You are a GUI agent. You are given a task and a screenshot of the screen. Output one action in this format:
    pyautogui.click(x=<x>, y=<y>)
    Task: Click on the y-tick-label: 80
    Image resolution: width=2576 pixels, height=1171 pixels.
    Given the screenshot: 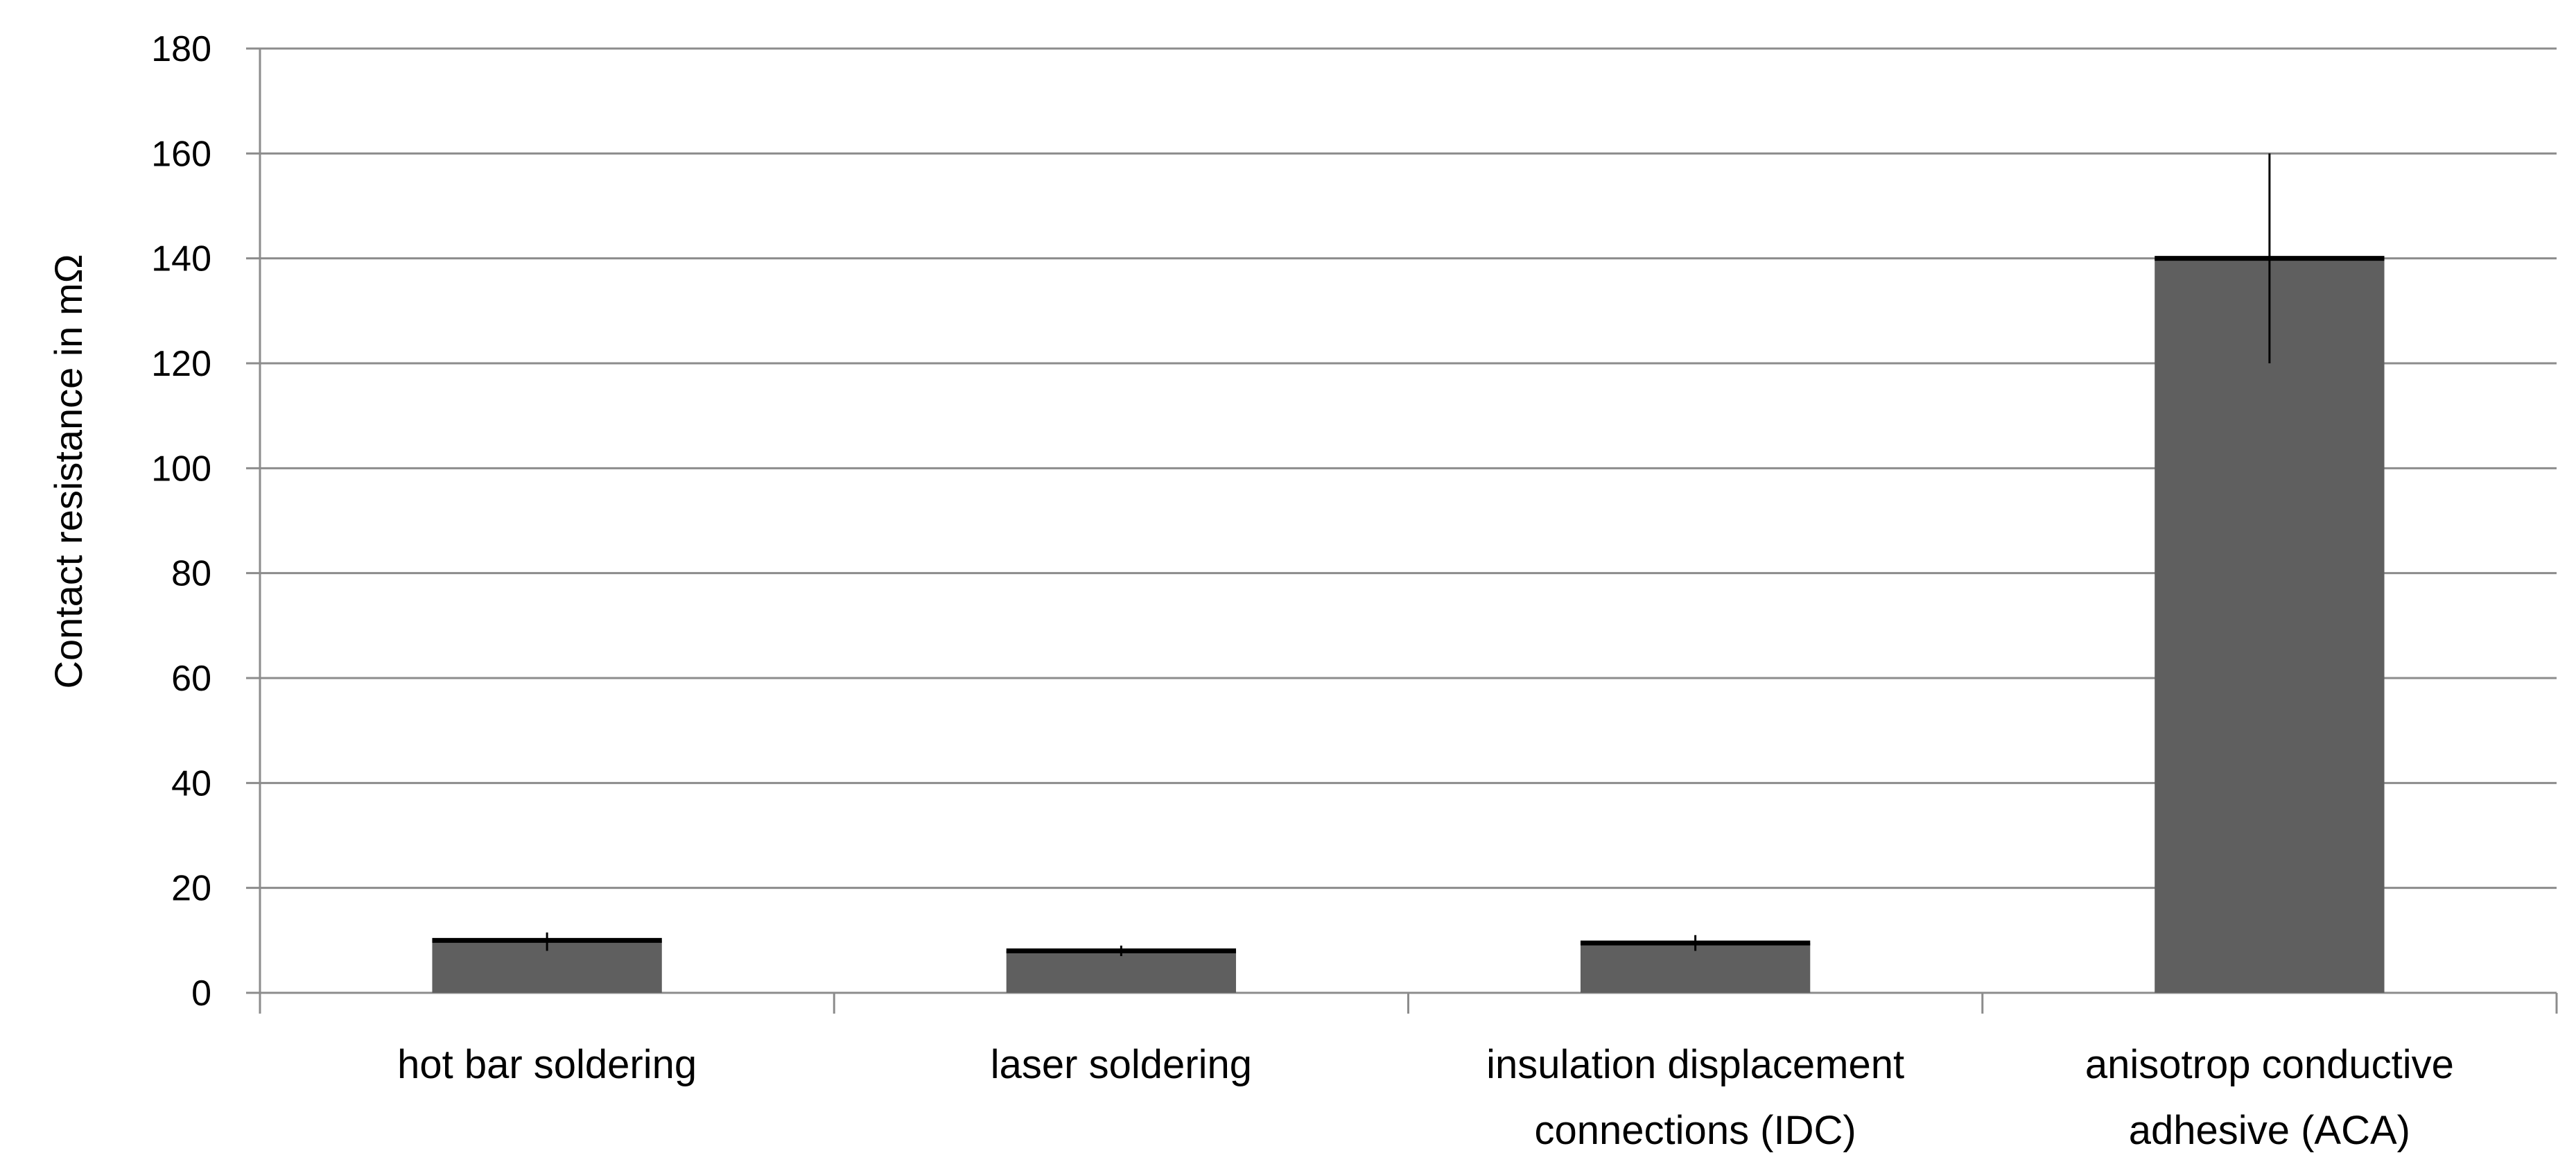 What is the action you would take?
    pyautogui.click(x=191, y=574)
    